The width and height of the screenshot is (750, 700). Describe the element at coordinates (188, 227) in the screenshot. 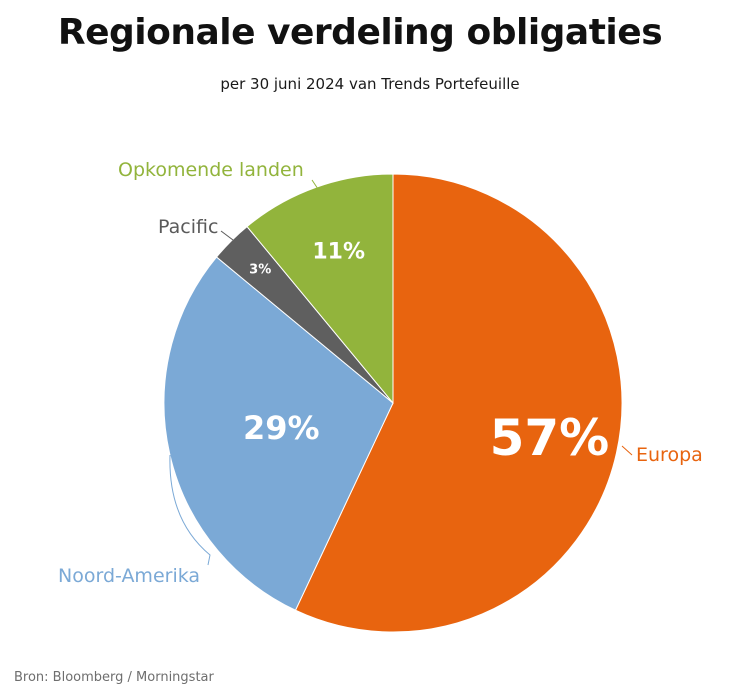

I see `category-label-pacific: Pacific` at that location.